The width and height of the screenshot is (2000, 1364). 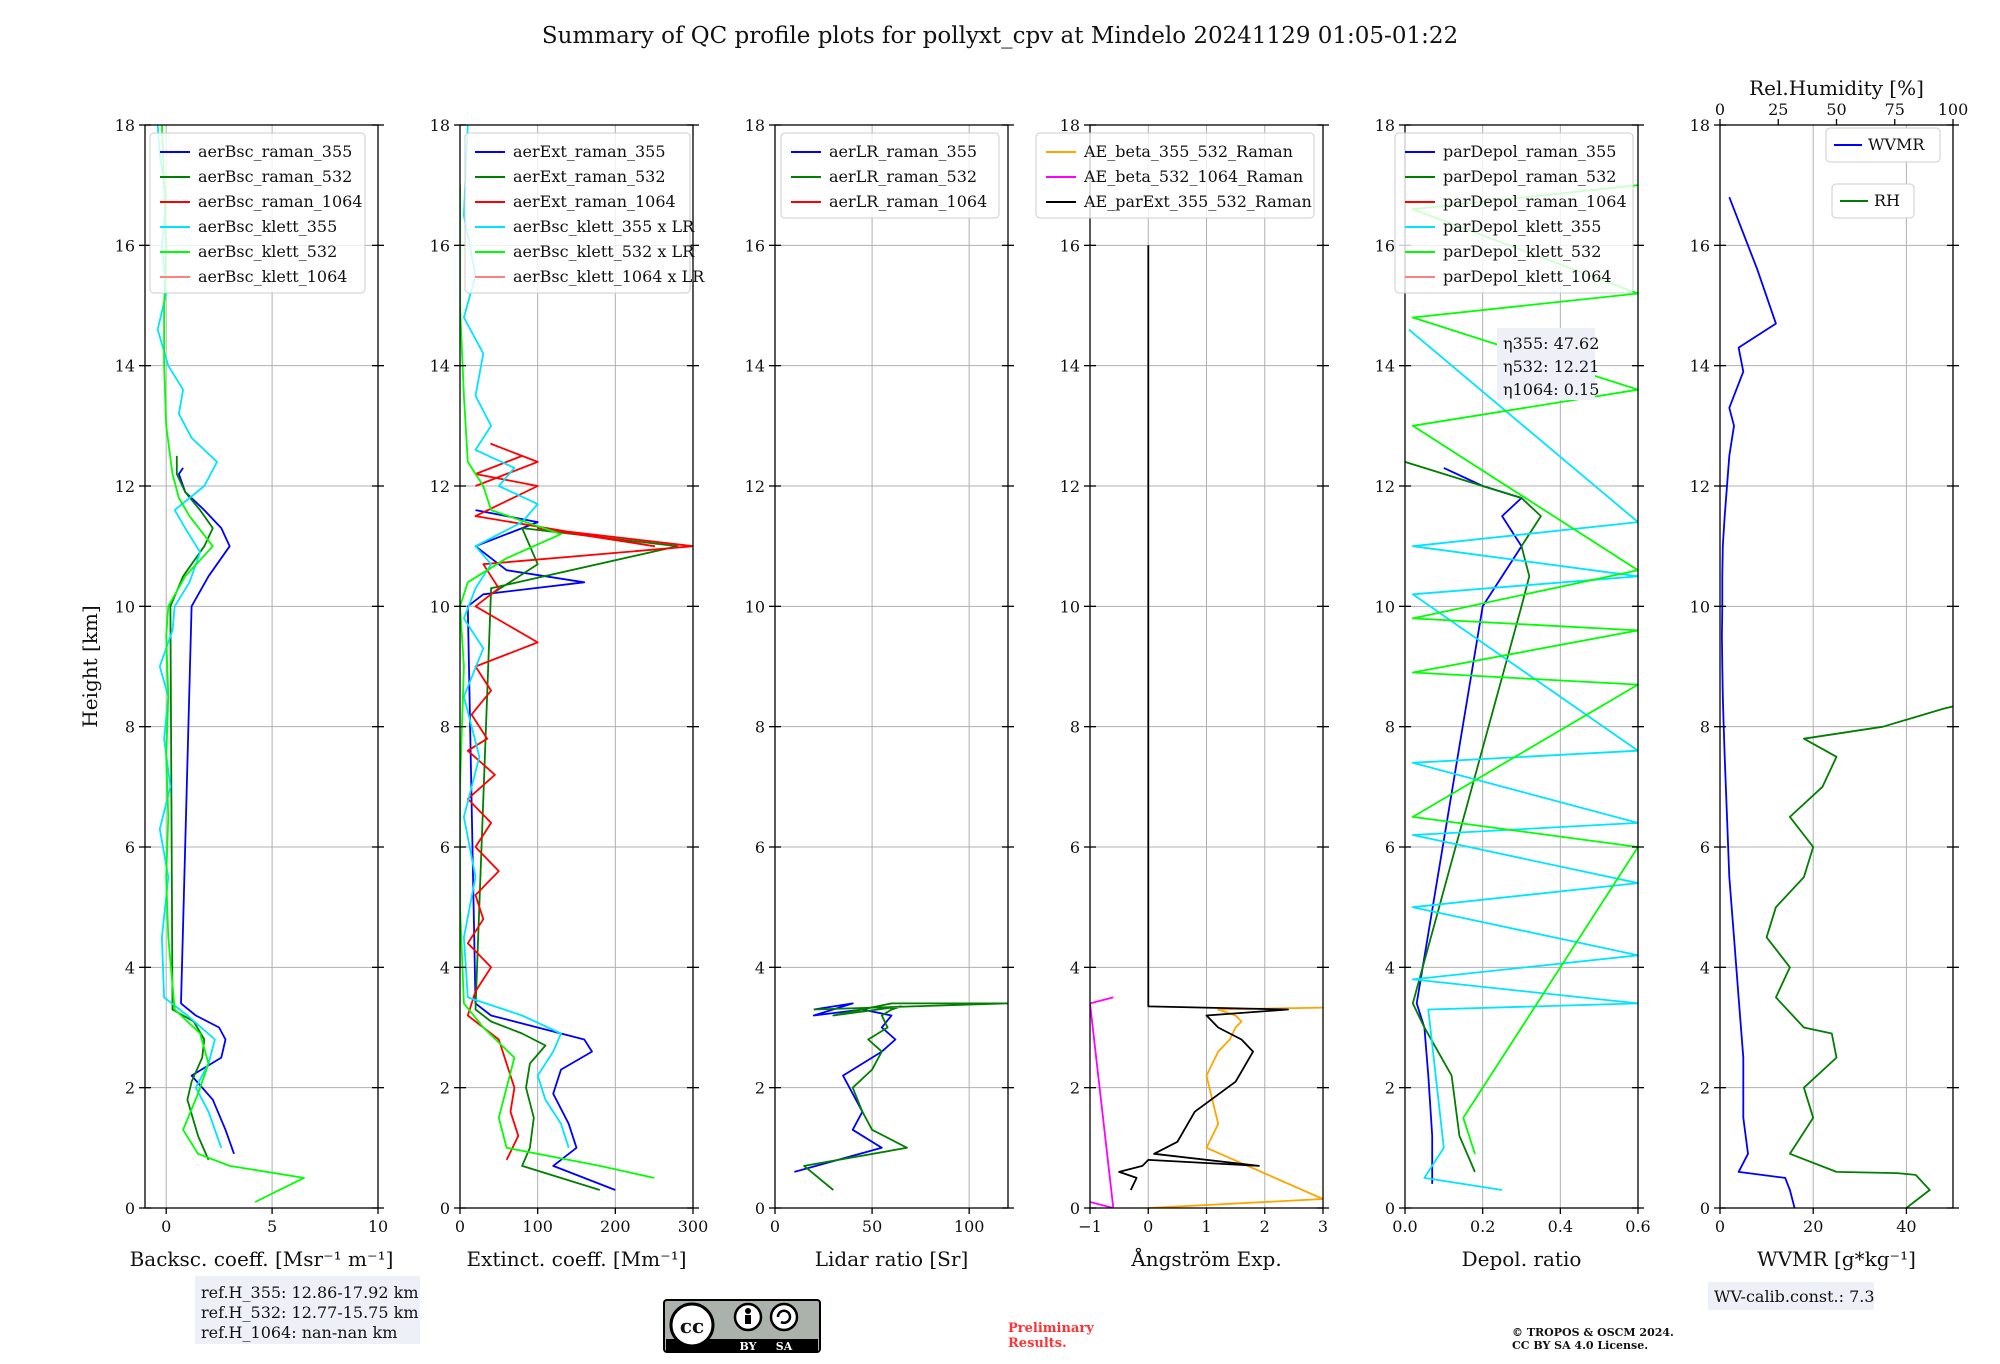 I want to click on series-line-aerBsc_klett_532 x LR, so click(x=557, y=682).